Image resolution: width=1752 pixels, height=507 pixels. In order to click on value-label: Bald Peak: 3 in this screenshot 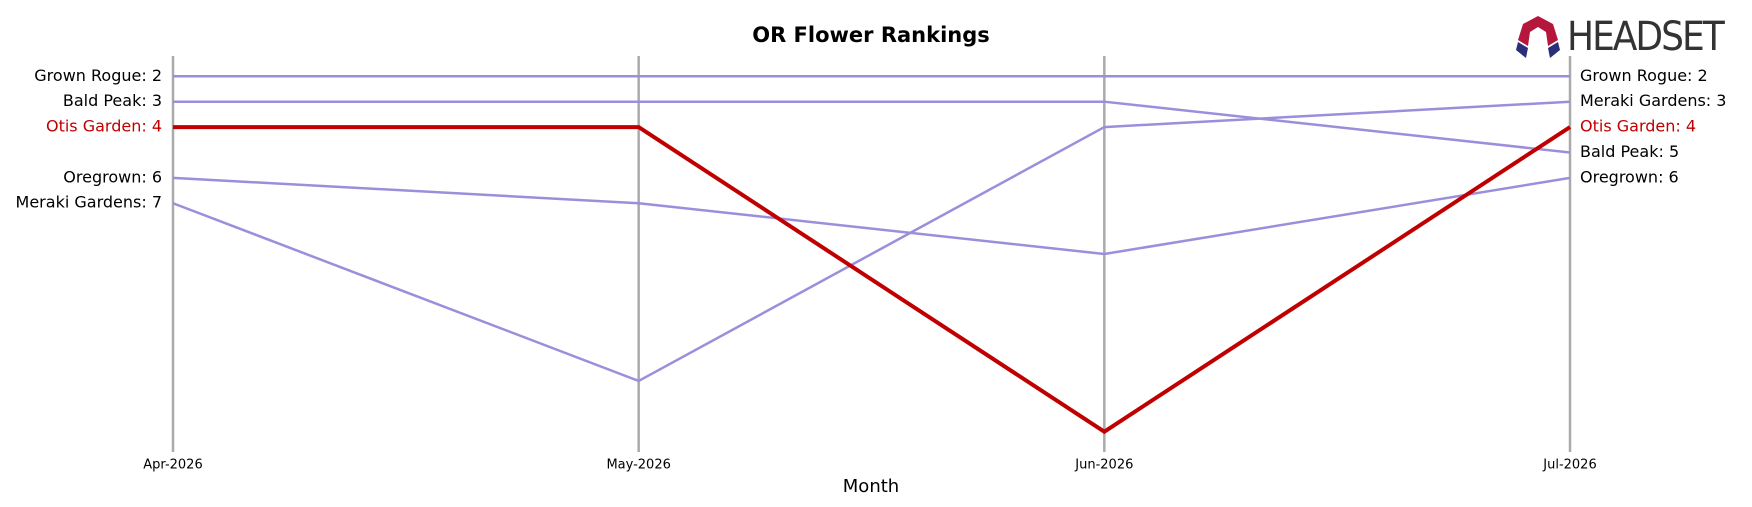, I will do `click(112, 100)`.